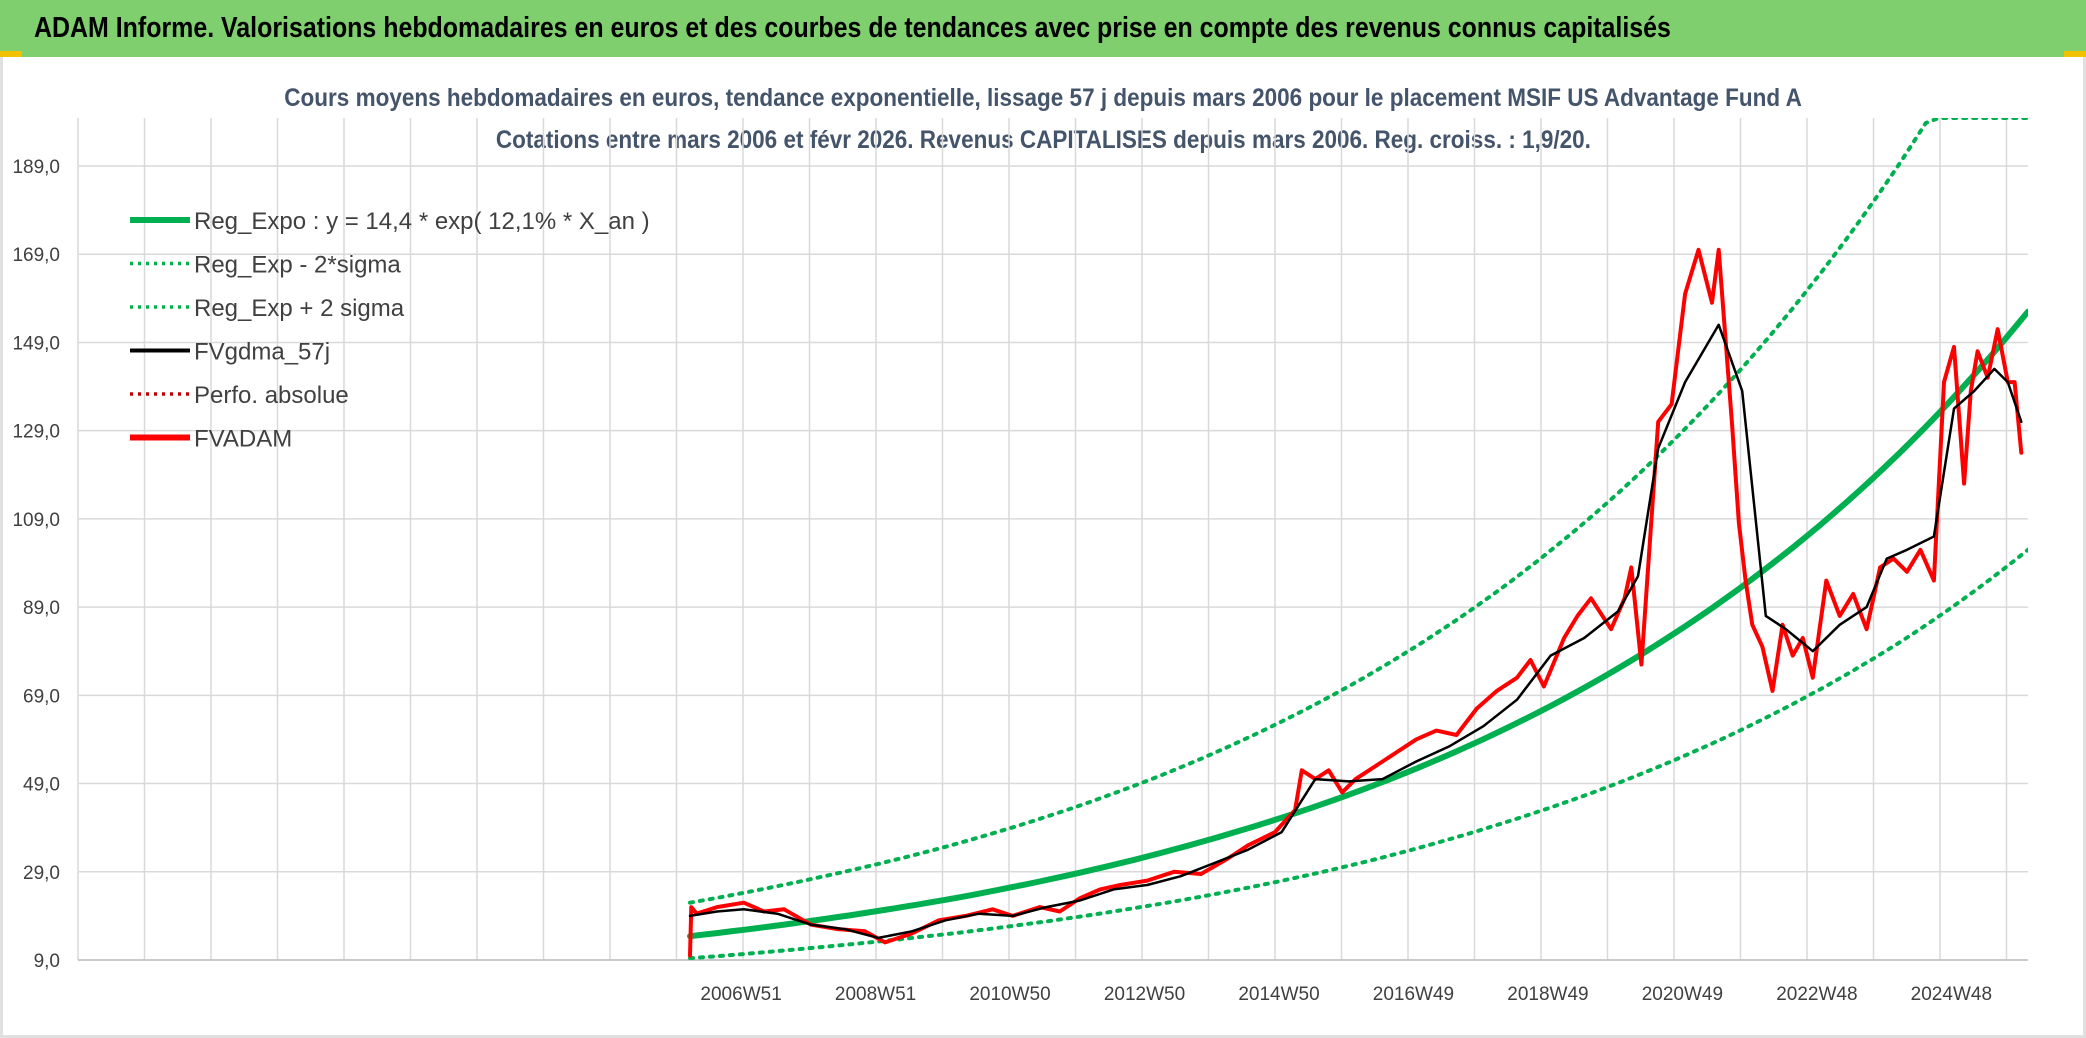 Image resolution: width=2086 pixels, height=1038 pixels. I want to click on legend-label: FVADAM, so click(243, 439).